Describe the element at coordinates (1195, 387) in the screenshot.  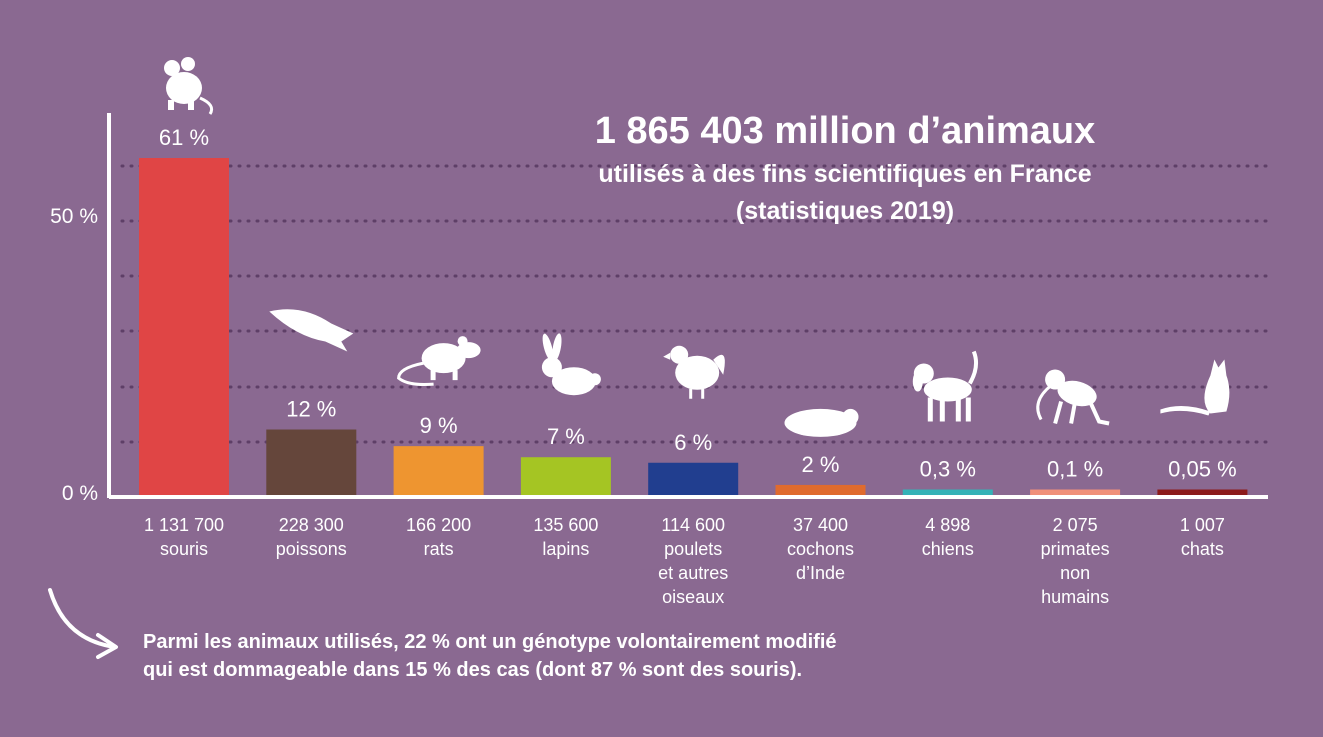
I see `cat-icon` at that location.